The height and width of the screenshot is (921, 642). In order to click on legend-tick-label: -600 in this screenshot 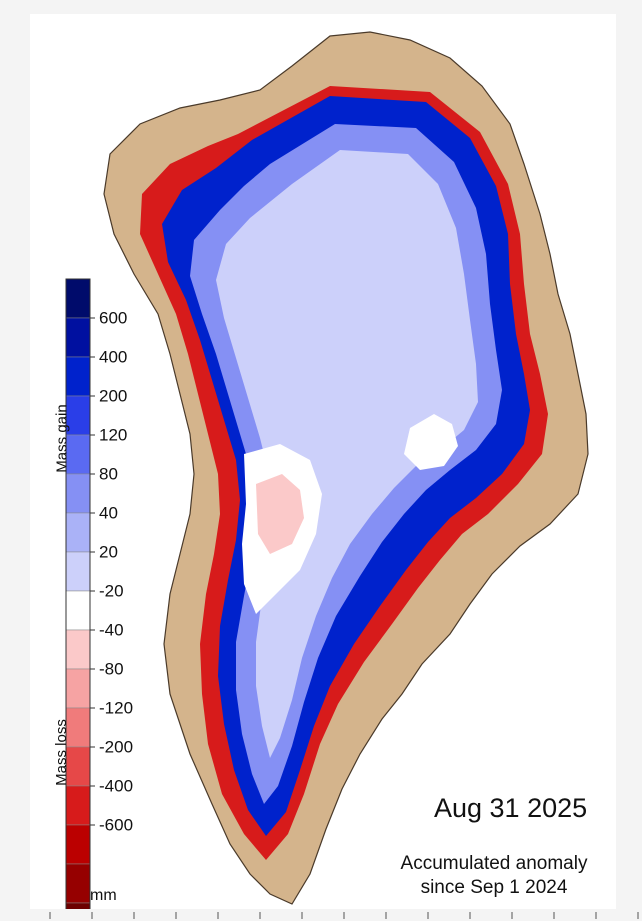, I will do `click(116, 825)`.